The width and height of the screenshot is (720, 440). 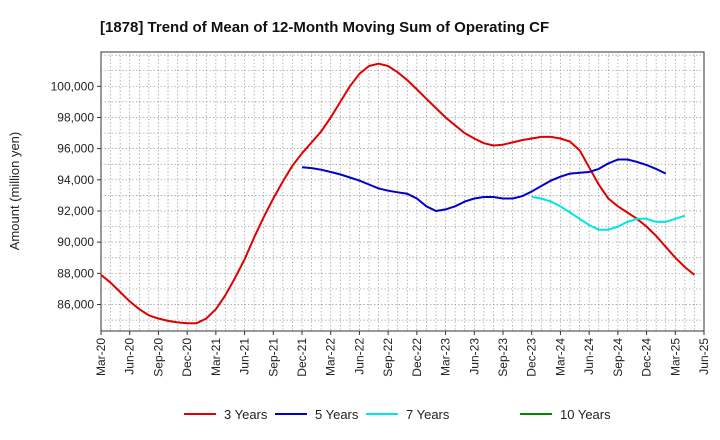 What do you see at coordinates (158, 357) in the screenshot?
I see `x-tick-label: Sep-20` at bounding box center [158, 357].